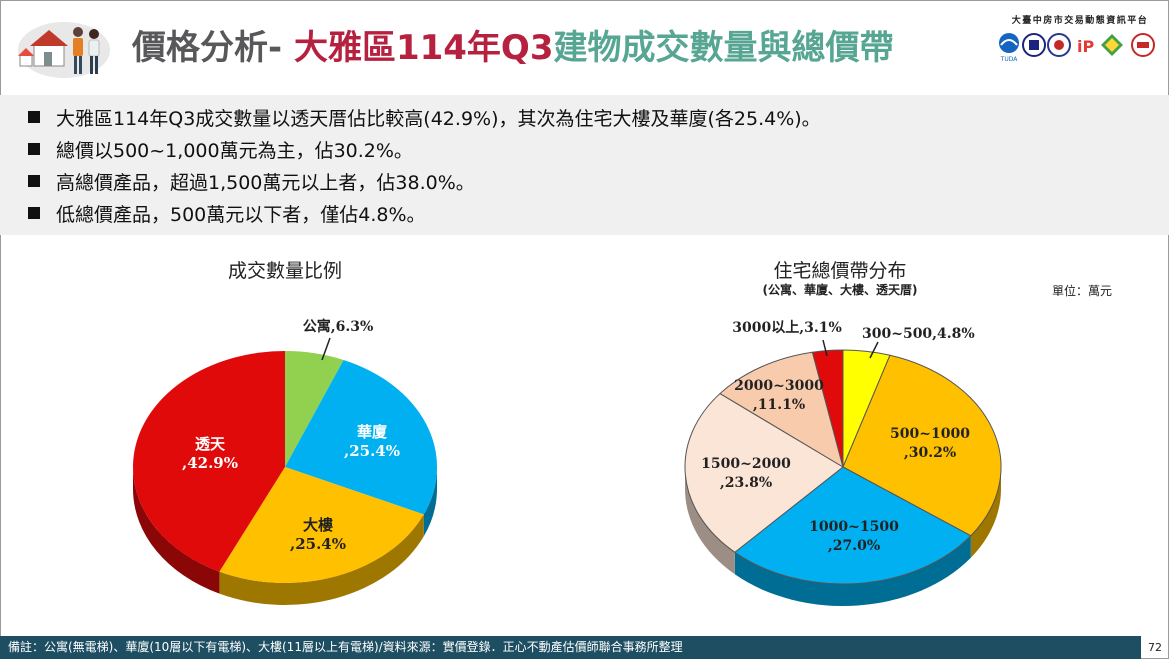 The height and width of the screenshot is (659, 1169). What do you see at coordinates (241, 214) in the screenshot?
I see `bullet-text: 低總價產品，500萬元以下者，僅佔4.8%。` at bounding box center [241, 214].